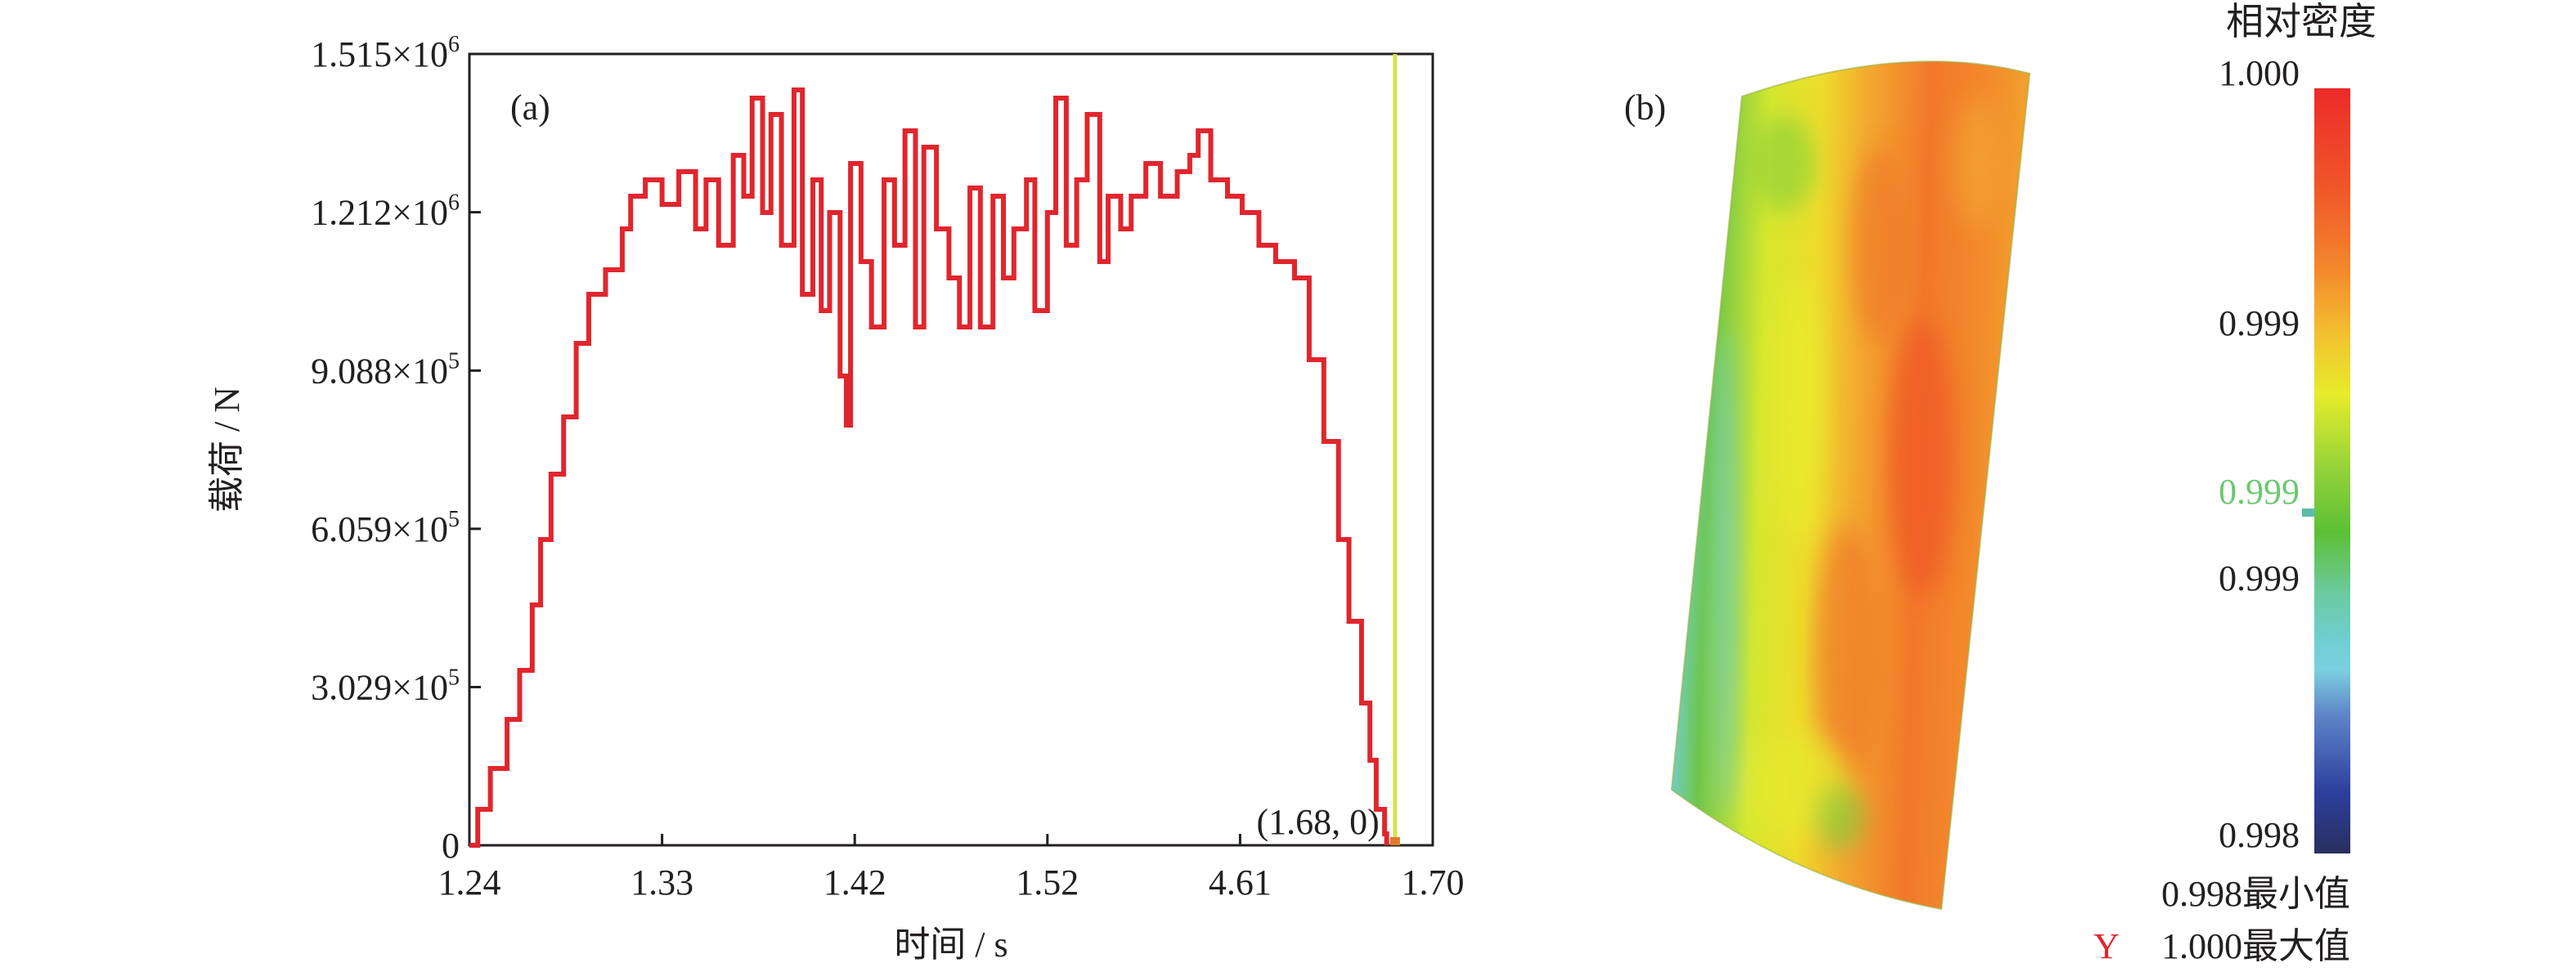  What do you see at coordinates (227, 450) in the screenshot?
I see `y-axis-label: 载荷 / N` at bounding box center [227, 450].